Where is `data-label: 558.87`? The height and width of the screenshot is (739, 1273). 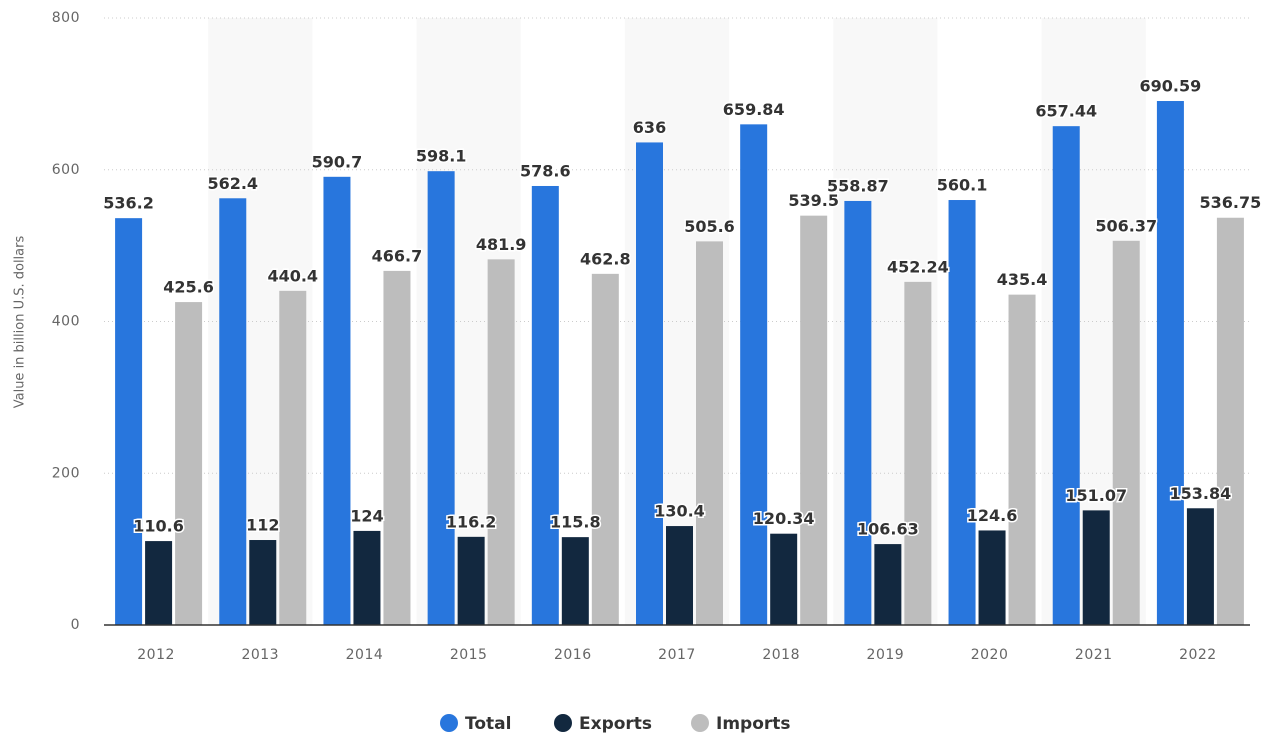
data-label: 558.87 is located at coordinates (858, 185).